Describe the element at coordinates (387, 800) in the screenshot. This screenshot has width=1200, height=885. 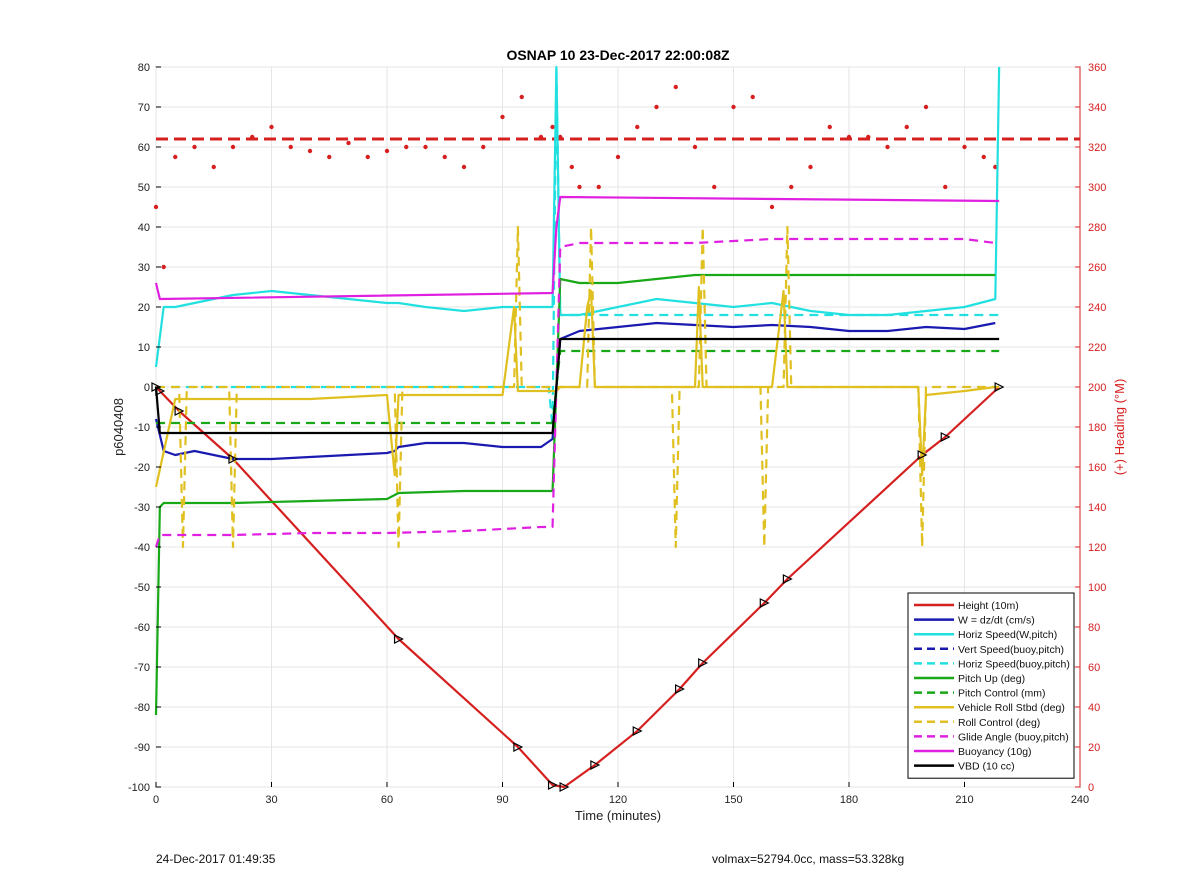
I see `x-tick-label: 60` at that location.